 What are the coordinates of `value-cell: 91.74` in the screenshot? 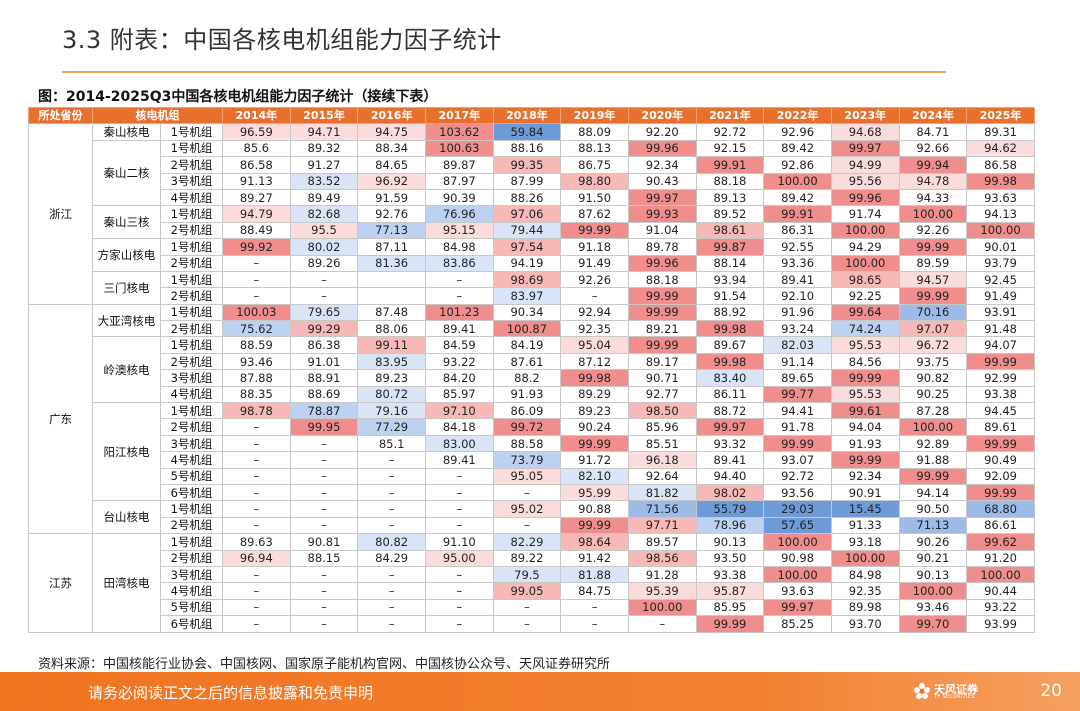 It's located at (865, 214).